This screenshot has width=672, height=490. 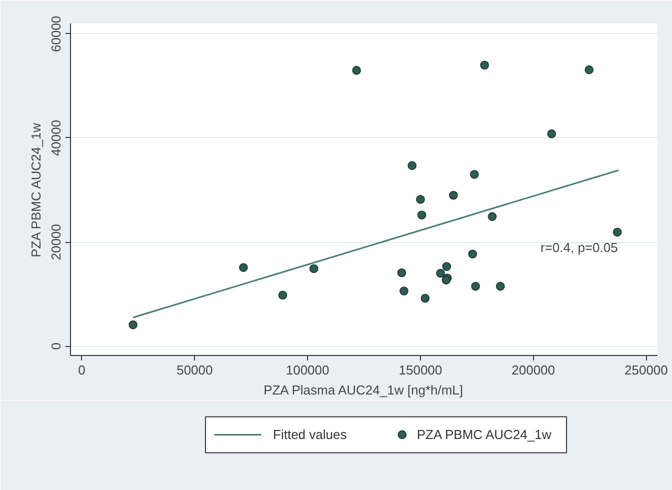 What do you see at coordinates (364, 390) in the screenshot?
I see `x-axis-title: PZA Plasma AUC24_1w [ng*h/mL]` at bounding box center [364, 390].